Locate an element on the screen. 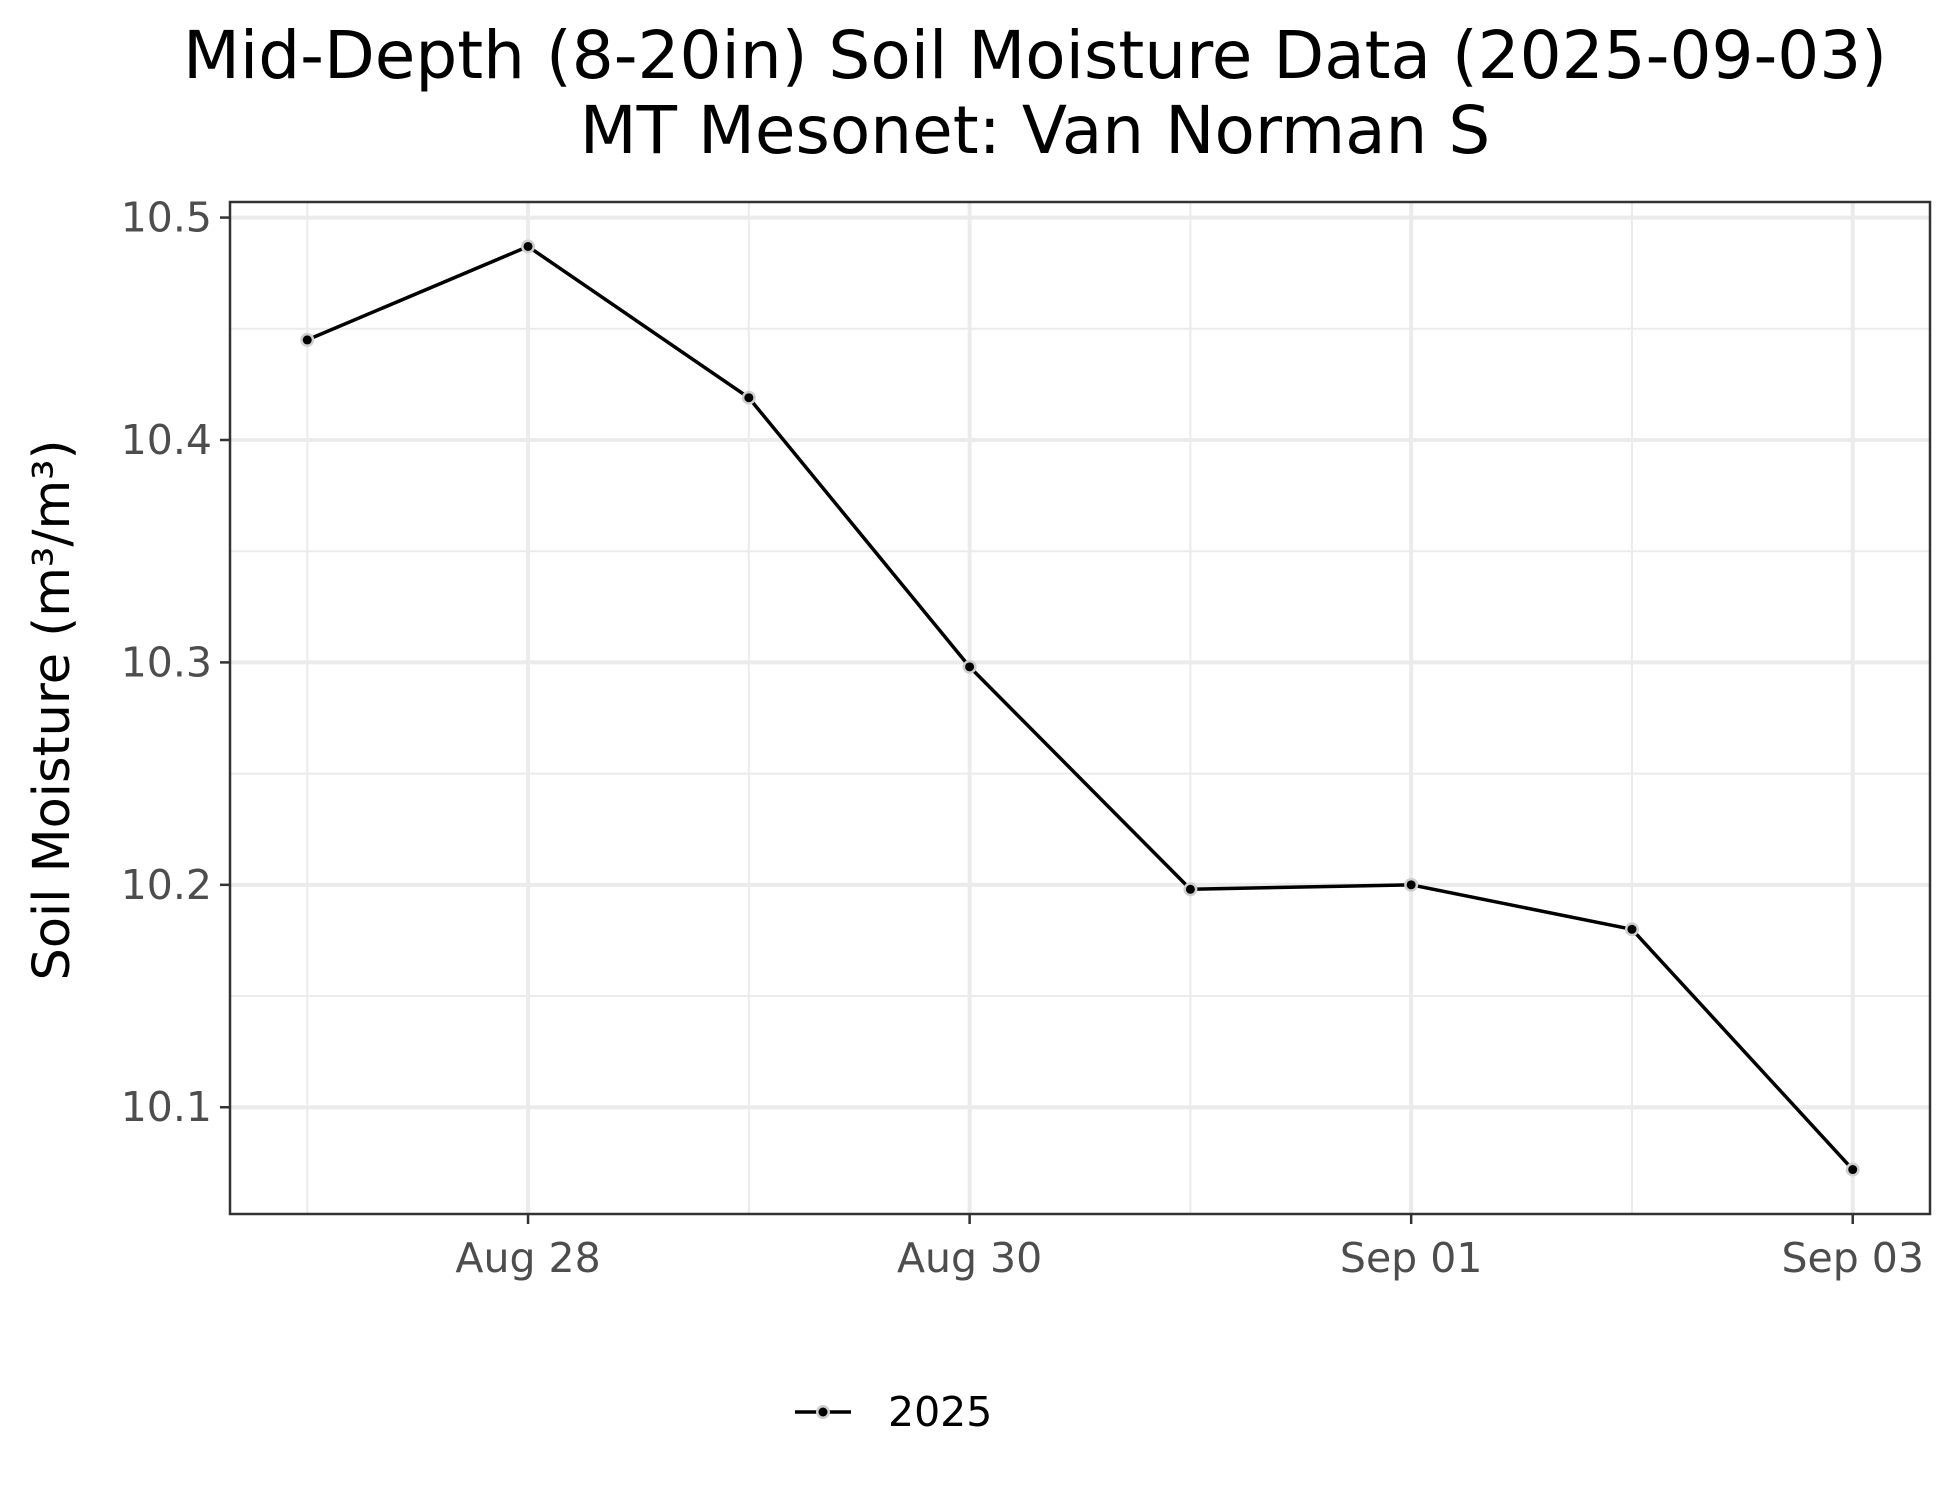 This screenshot has height=1500, width=1950. y-tick-label: 10.5 is located at coordinates (166, 218).